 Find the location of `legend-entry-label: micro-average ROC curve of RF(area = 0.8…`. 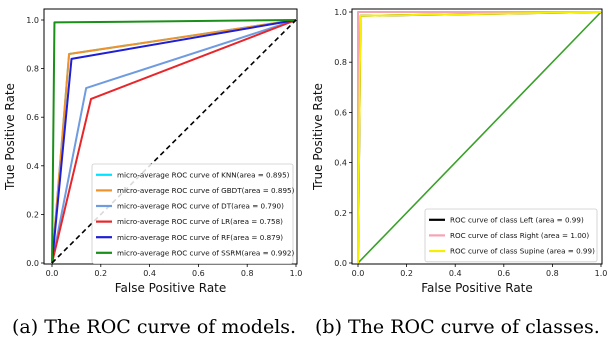

legend-entry-label: micro-average ROC curve of RF(area = 0.8… is located at coordinates (200, 237).